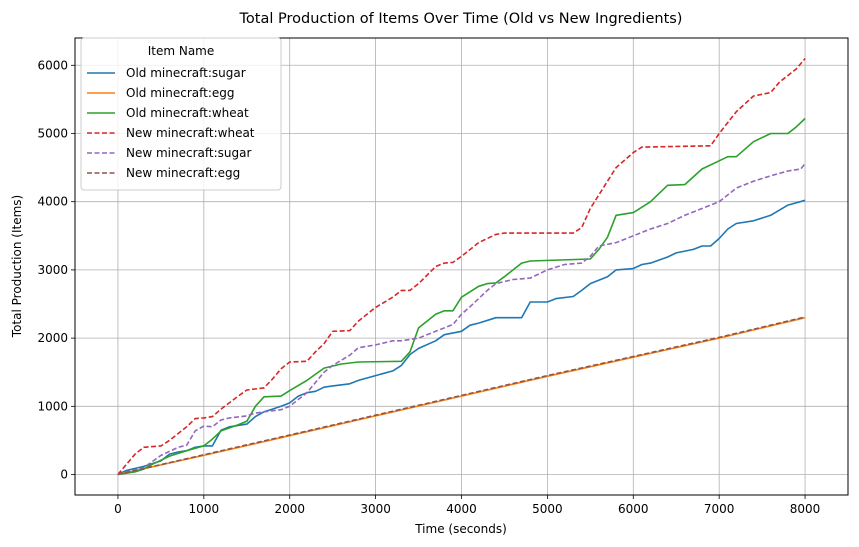 The image size is (859, 547). Describe the element at coordinates (719, 509) in the screenshot. I see `x-tick-label: 7000` at that location.